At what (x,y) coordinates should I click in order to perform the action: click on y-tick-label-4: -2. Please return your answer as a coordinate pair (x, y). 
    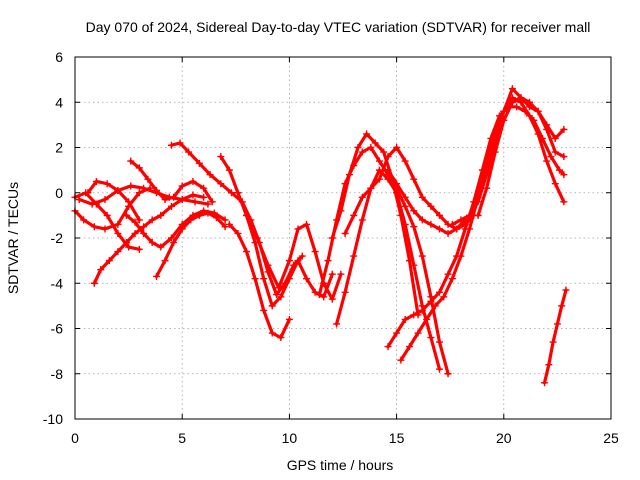
    Looking at the image, I should click on (57, 238).